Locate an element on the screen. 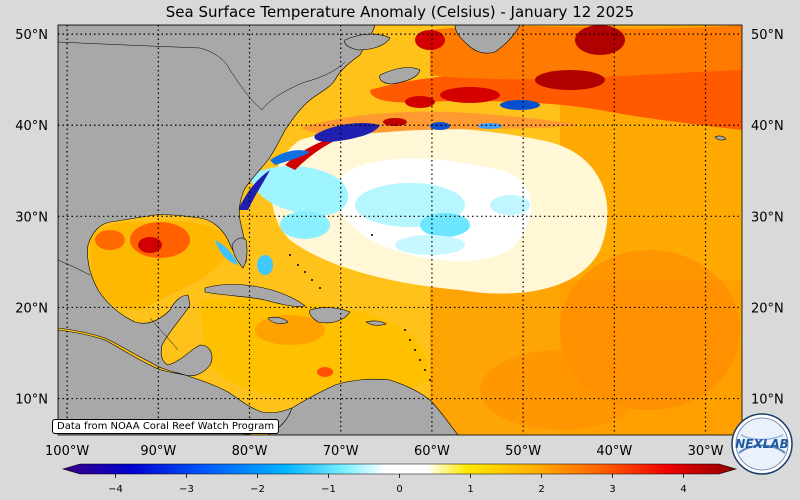 Image resolution: width=800 pixels, height=500 pixels. colorbar-tick-label: −2 is located at coordinates (257, 489).